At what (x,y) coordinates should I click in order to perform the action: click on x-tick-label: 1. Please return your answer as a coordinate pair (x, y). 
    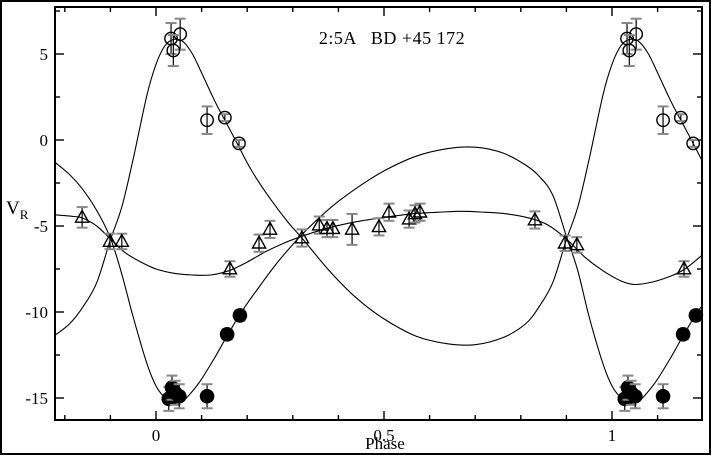
    Looking at the image, I should click on (612, 435).